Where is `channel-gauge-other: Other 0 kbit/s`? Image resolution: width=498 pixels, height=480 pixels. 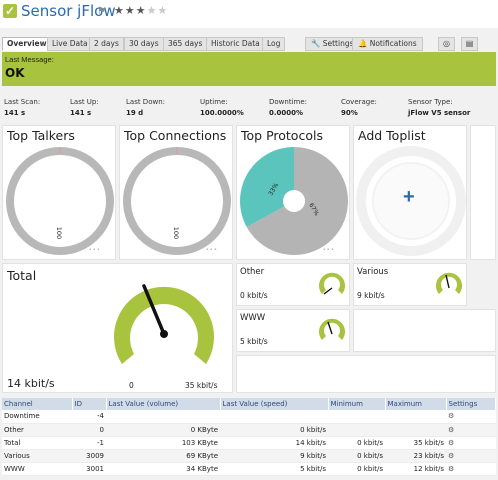
channel-gauge-other: Other 0 kbit/s is located at coordinates (293, 284).